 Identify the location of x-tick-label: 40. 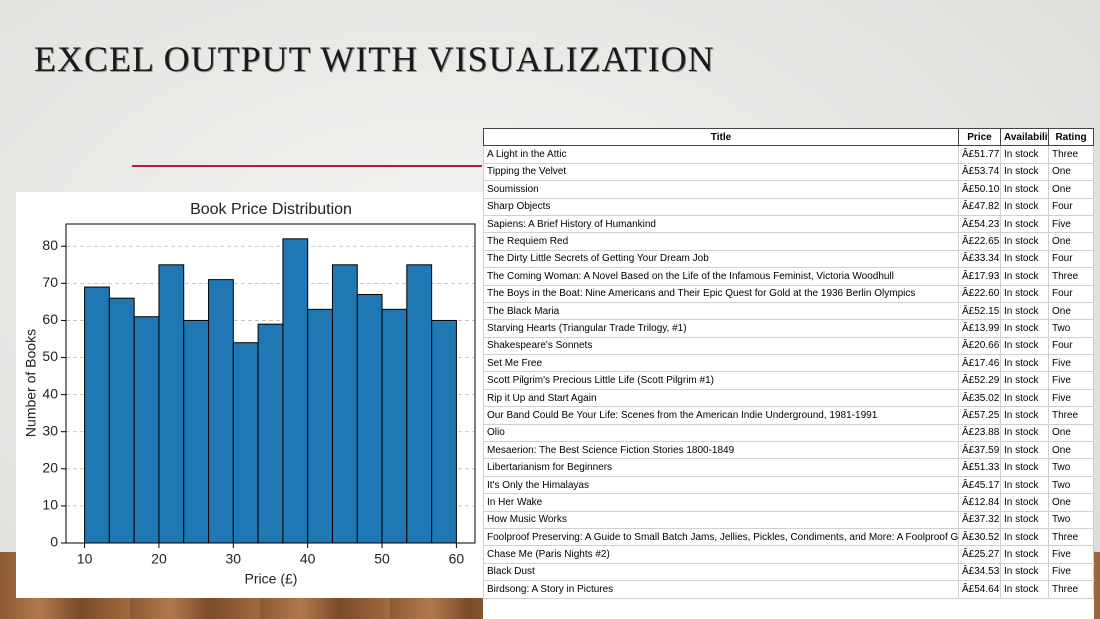
(308, 559).